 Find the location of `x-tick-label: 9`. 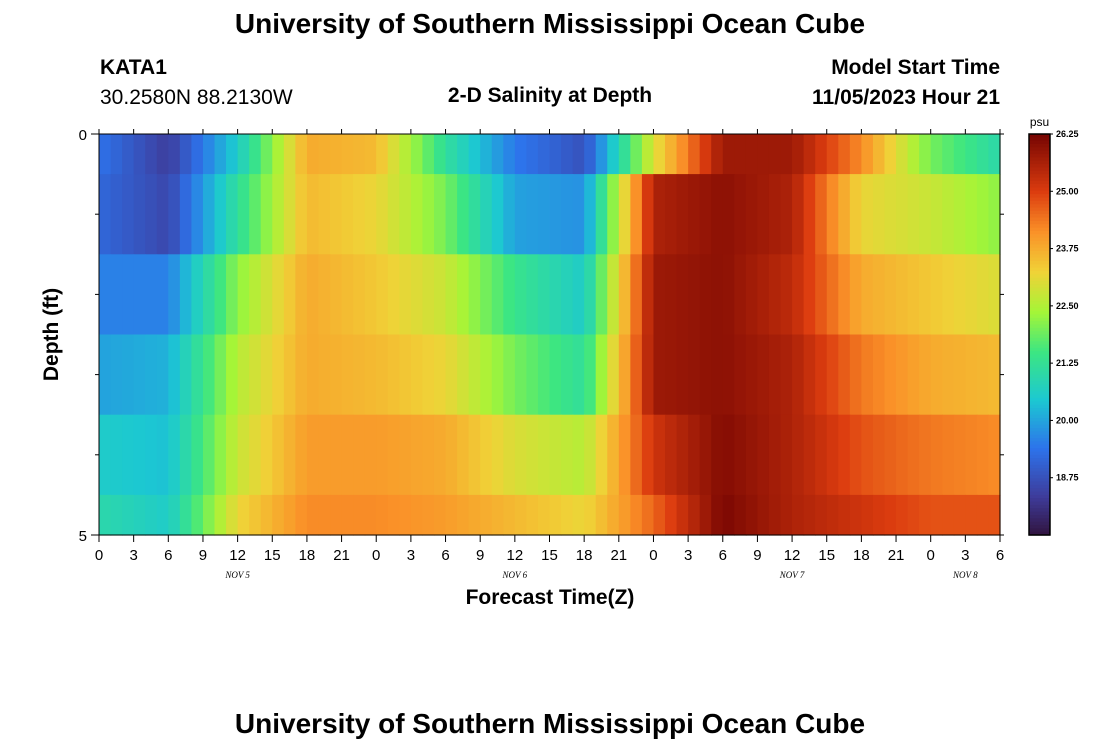

x-tick-label: 9 is located at coordinates (203, 555).